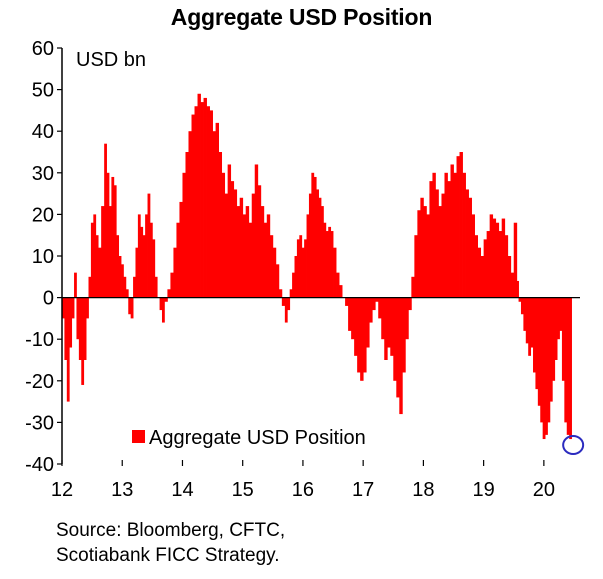  I want to click on x-tick-labels: 12 13 14 15 16 17 18 19 20, so click(303, 490).